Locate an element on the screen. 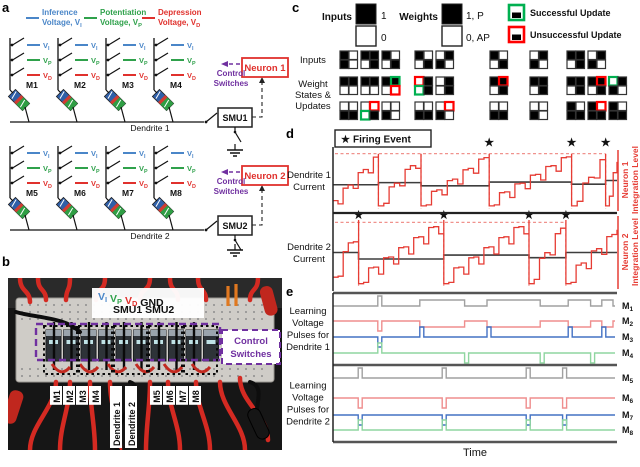 Image resolution: width=640 pixels, height=467 pixels. learning-pulses-label: Dendrite 2 is located at coordinates (308, 422).